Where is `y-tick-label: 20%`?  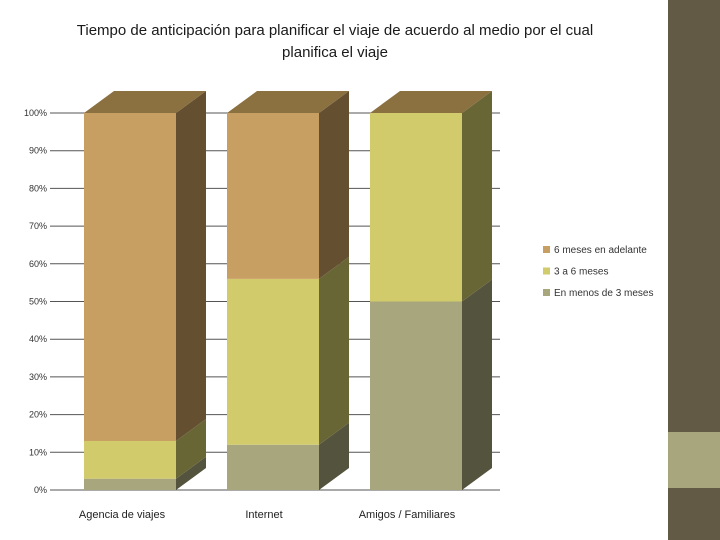 y-tick-label: 20% is located at coordinates (38, 415).